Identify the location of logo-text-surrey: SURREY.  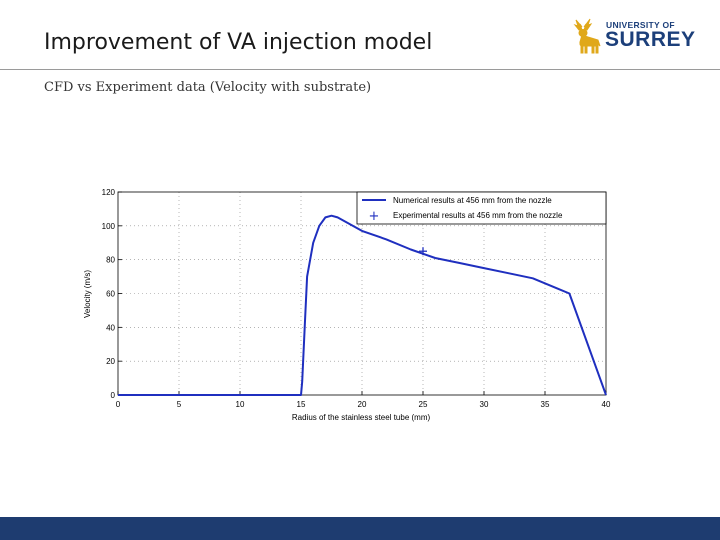
(650, 39).